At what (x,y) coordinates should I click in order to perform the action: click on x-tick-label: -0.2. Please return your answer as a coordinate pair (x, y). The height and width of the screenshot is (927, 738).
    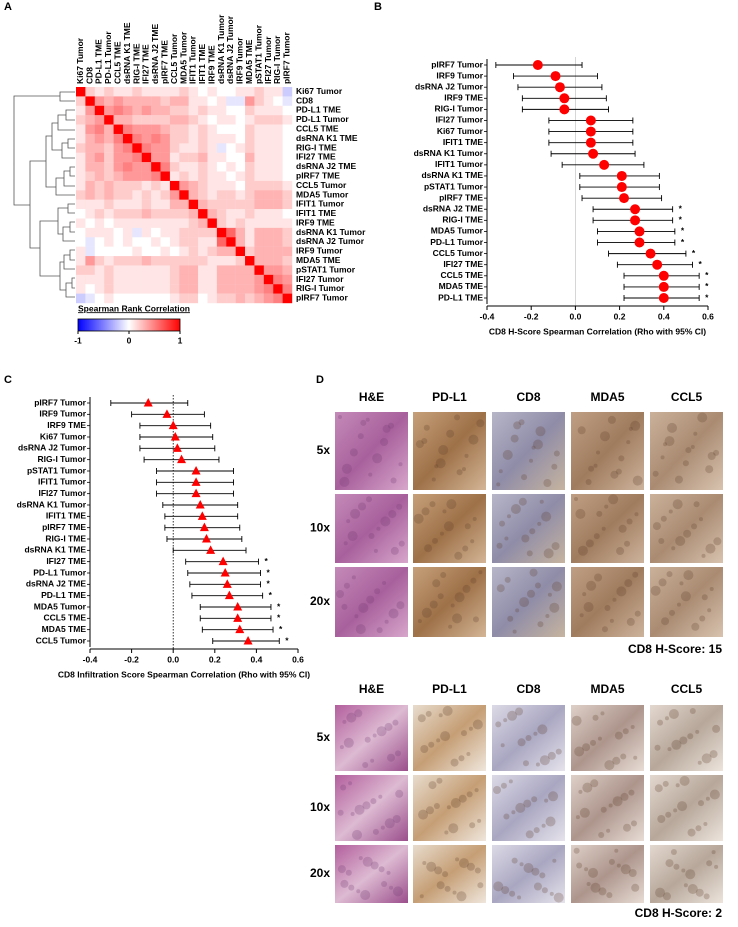
    Looking at the image, I should click on (531, 316).